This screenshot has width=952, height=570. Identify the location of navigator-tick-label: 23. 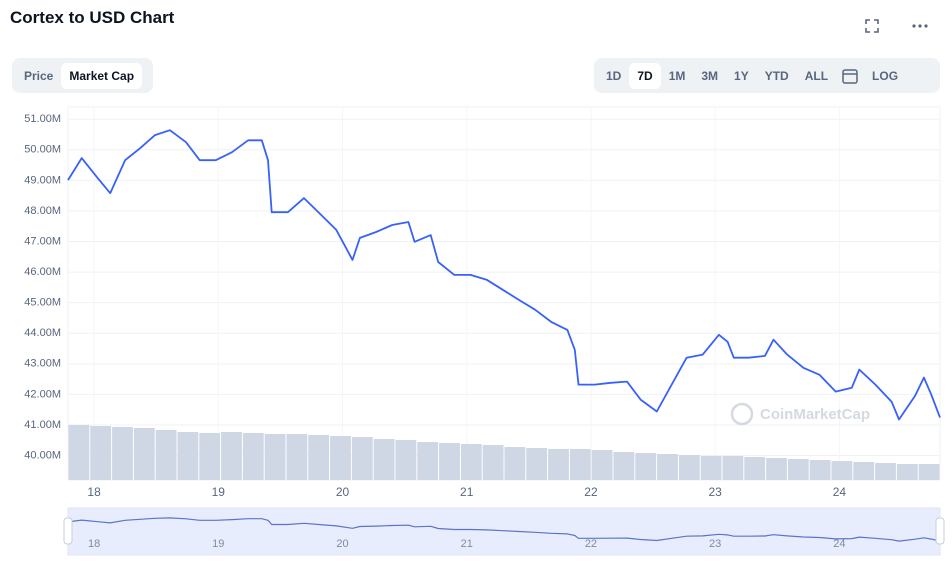
(715, 544).